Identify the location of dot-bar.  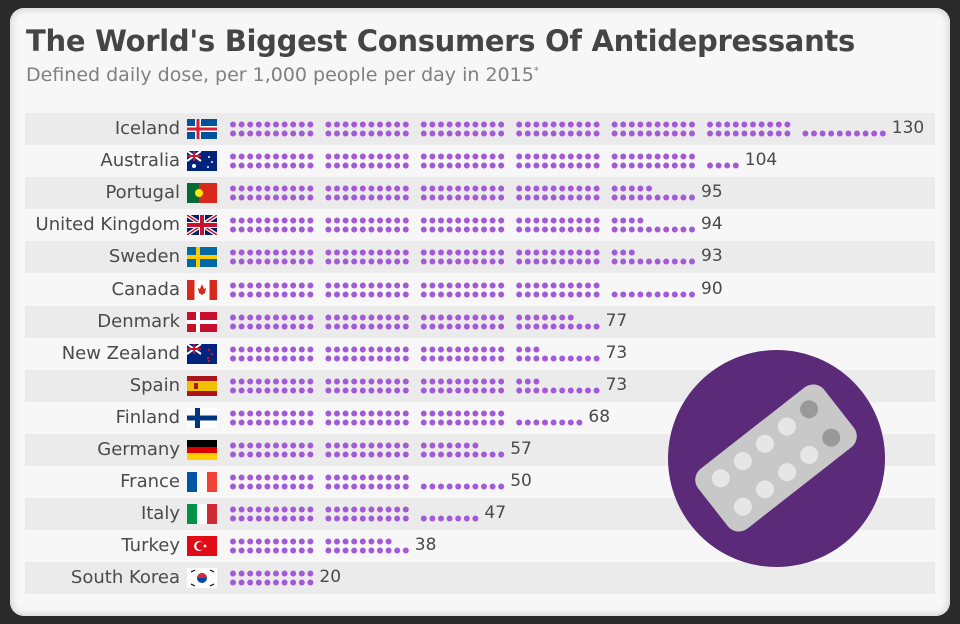
(367, 450).